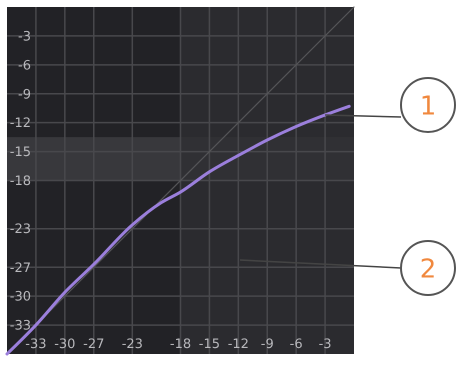 Image resolution: width=470 pixels, height=375 pixels. What do you see at coordinates (65, 344) in the screenshot?
I see `x-tick-label: -30` at bounding box center [65, 344].